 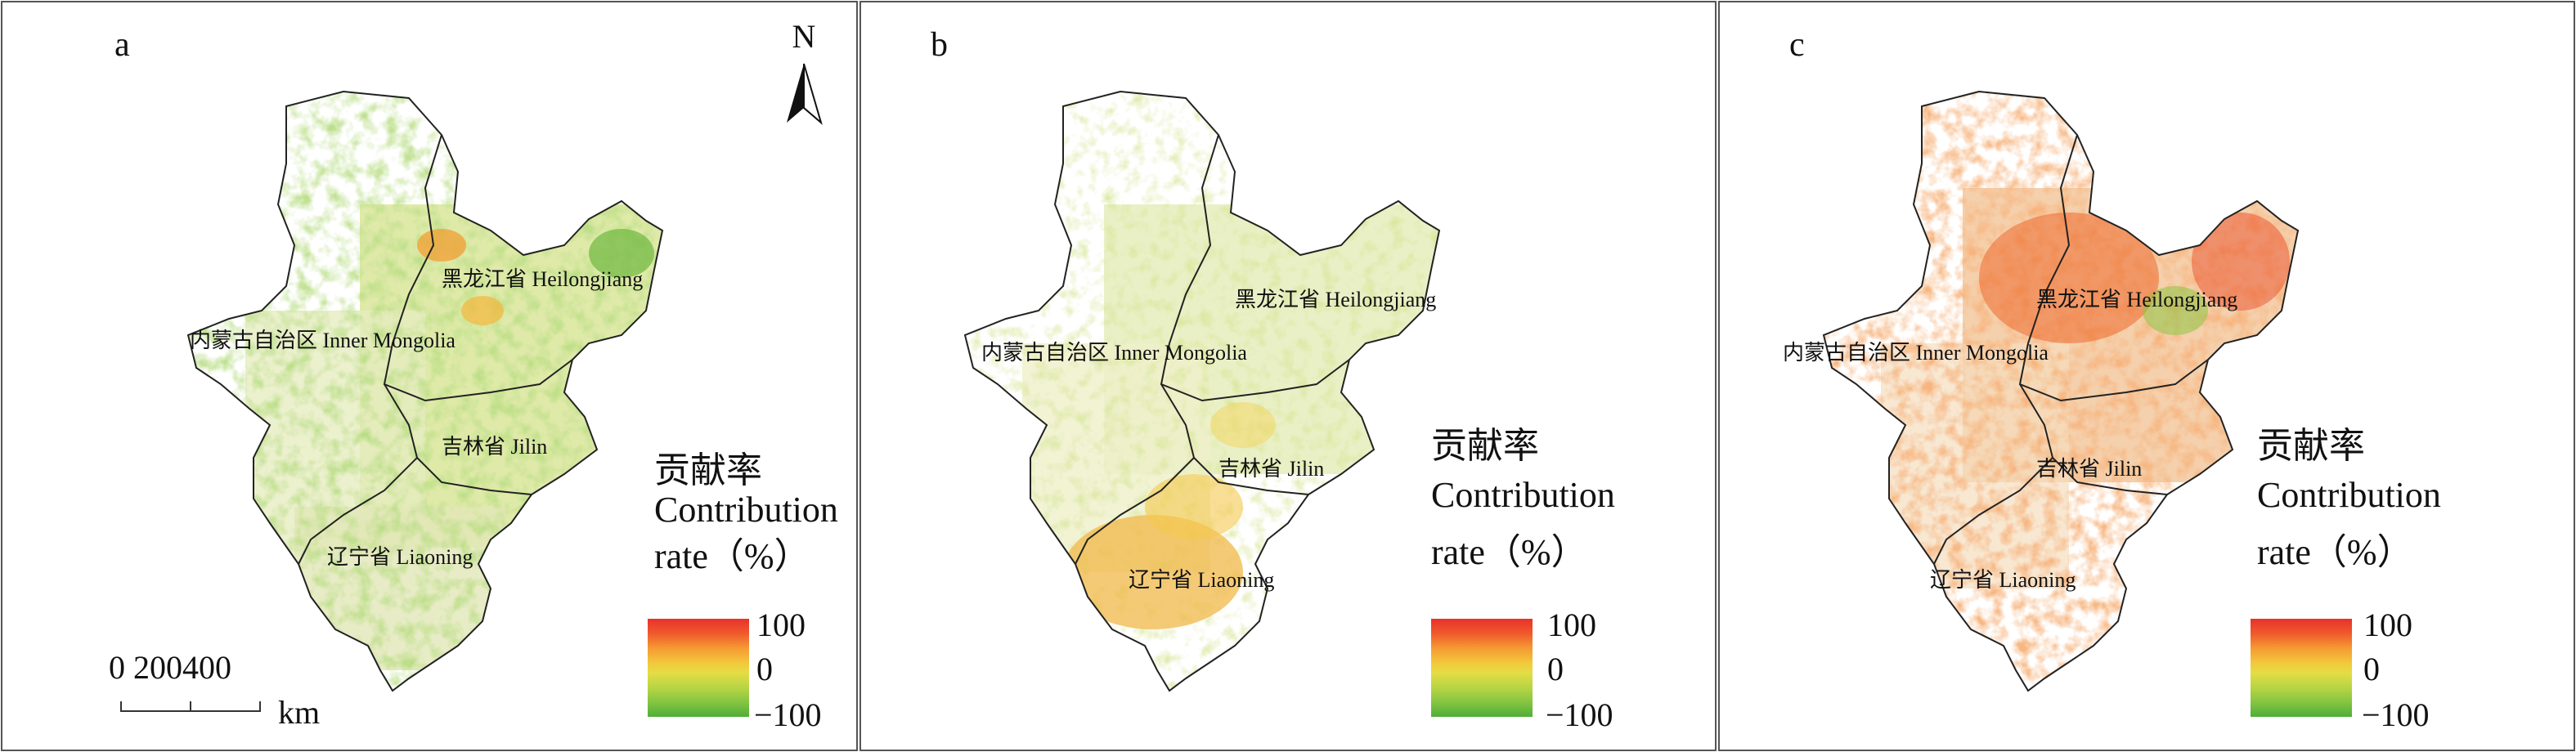 What do you see at coordinates (1797, 45) in the screenshot?
I see `panel-c-label: c` at bounding box center [1797, 45].